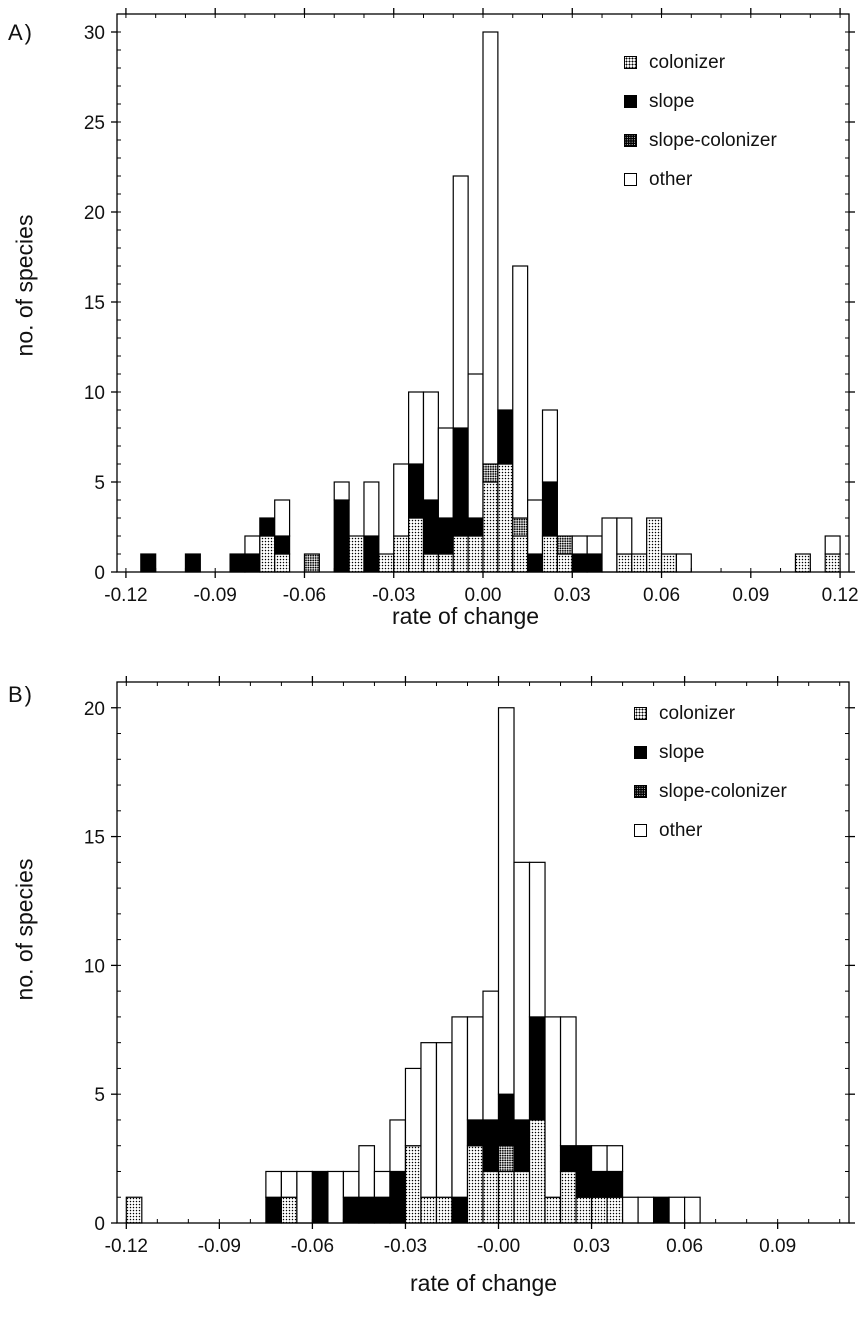 This screenshot has width=868, height=1317. I want to click on y-axis-label: no. of species, so click(24, 929).